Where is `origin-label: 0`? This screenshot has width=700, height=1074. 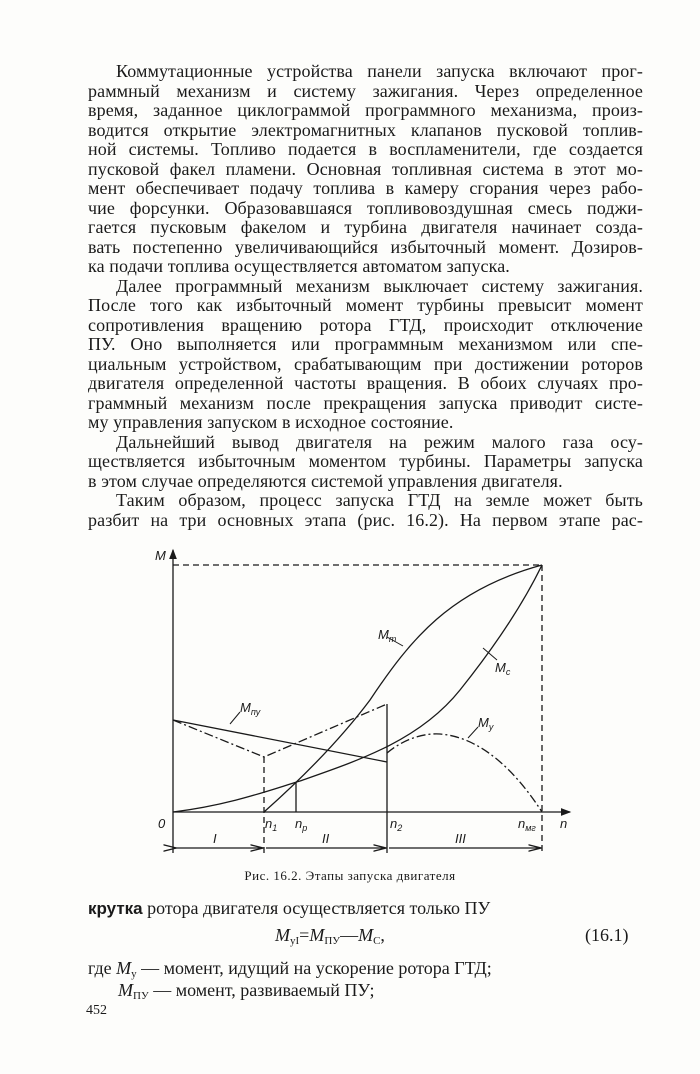
origin-label: 0 is located at coordinates (162, 823).